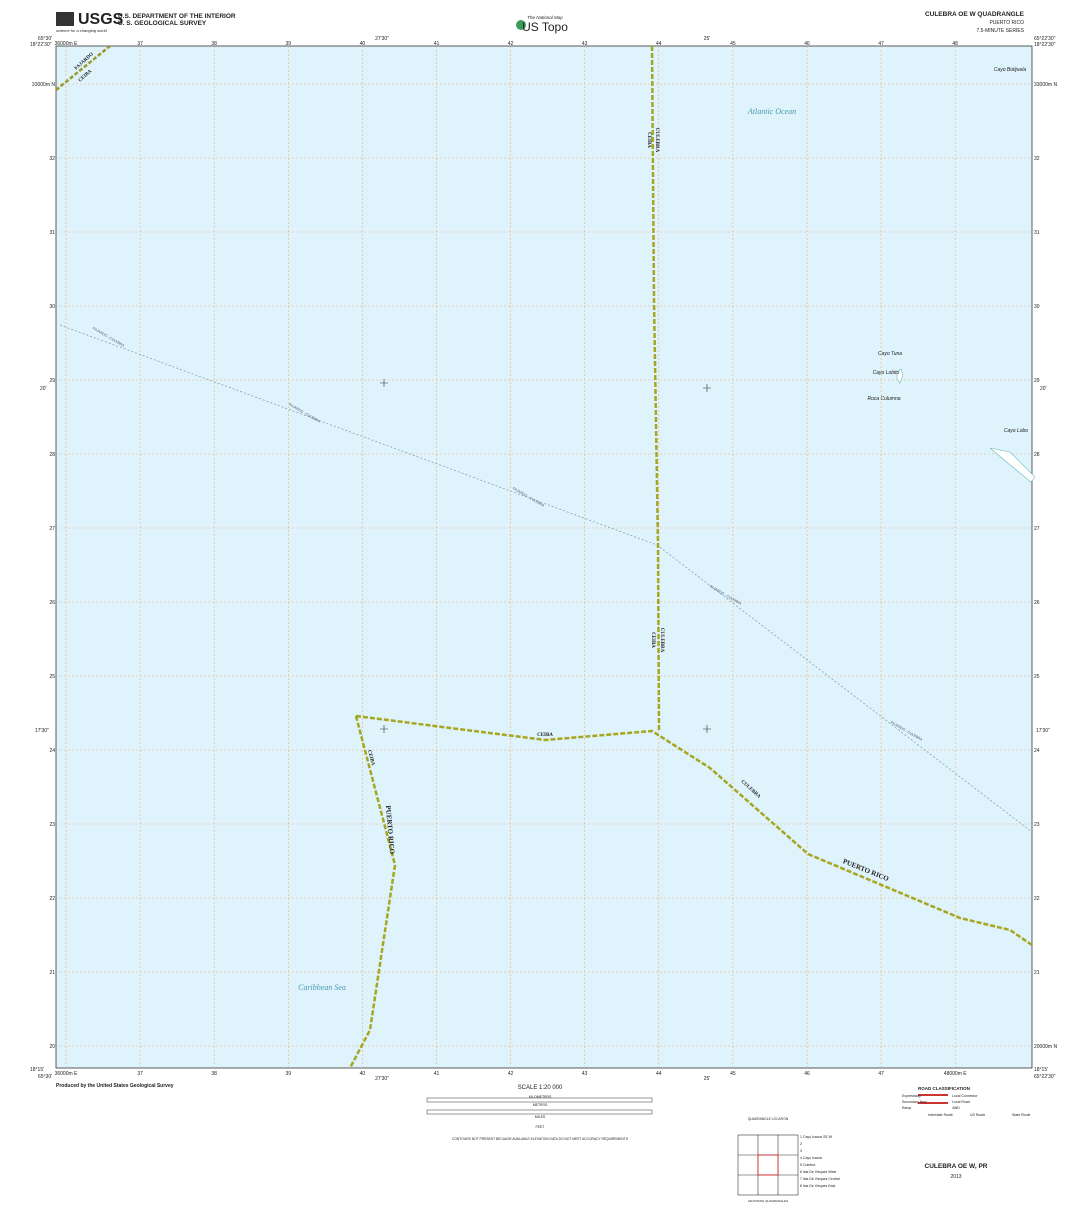 This screenshot has width=1080, height=1211. Describe the element at coordinates (816, 1137) in the screenshot. I see `label: 1 Cayo Icacos SE W` at that location.